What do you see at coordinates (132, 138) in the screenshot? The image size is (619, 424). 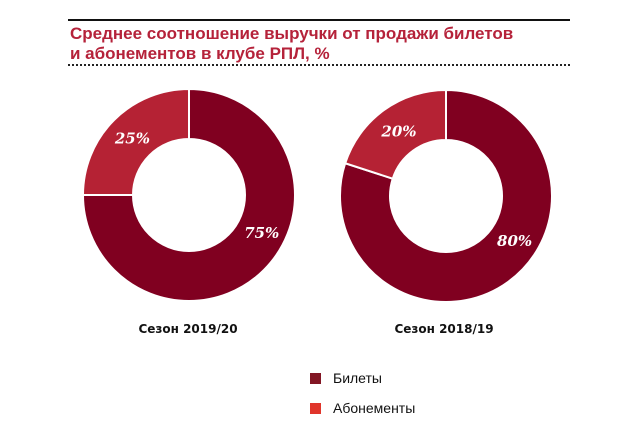 I see `slice-value-label: 25%` at bounding box center [132, 138].